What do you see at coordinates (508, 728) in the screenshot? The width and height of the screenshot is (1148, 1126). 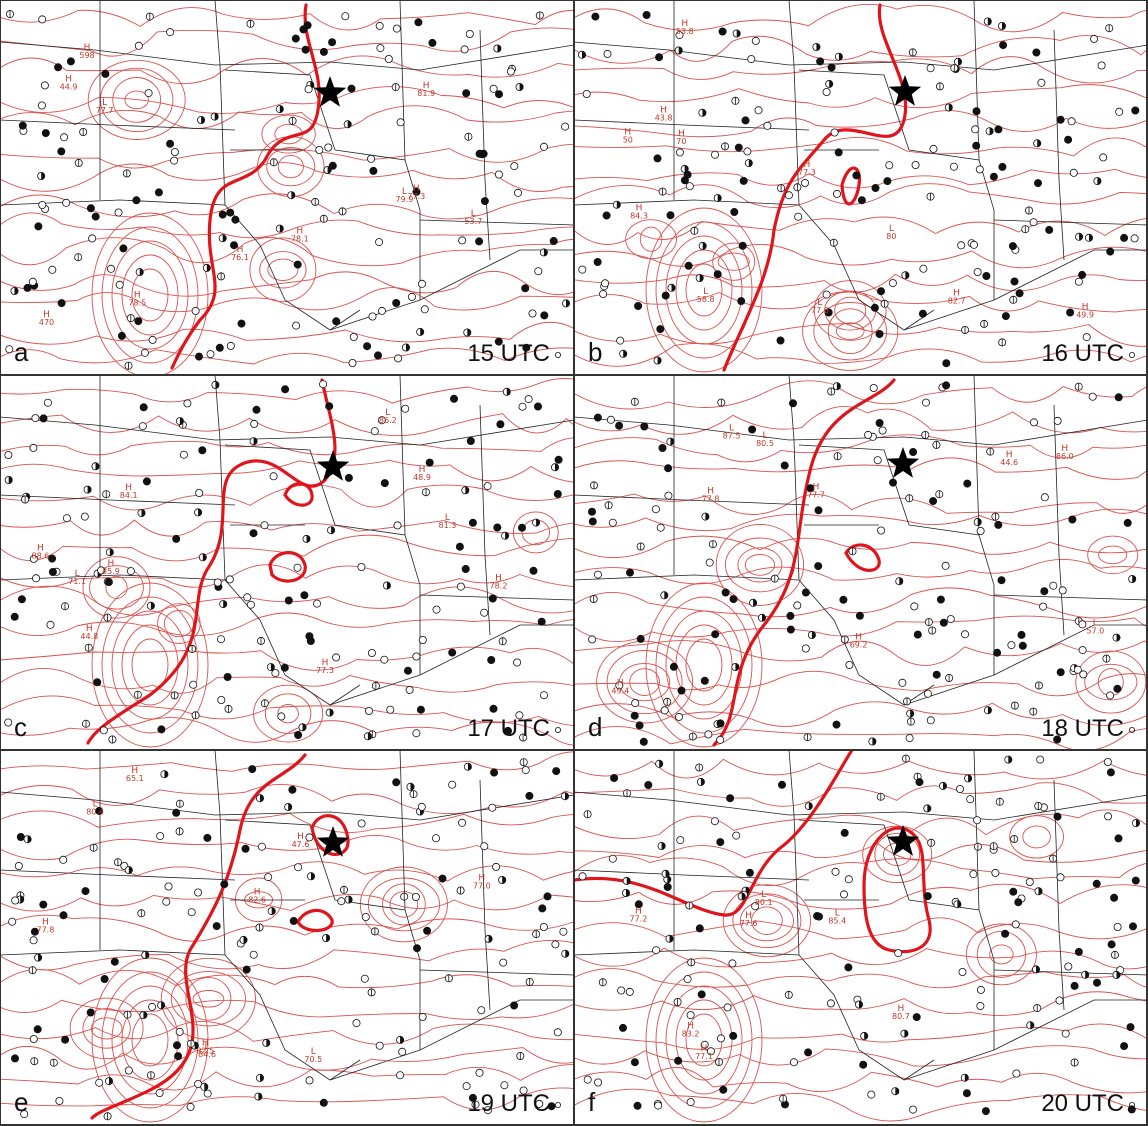 I see `panel-time-label: 17 UTC` at bounding box center [508, 728].